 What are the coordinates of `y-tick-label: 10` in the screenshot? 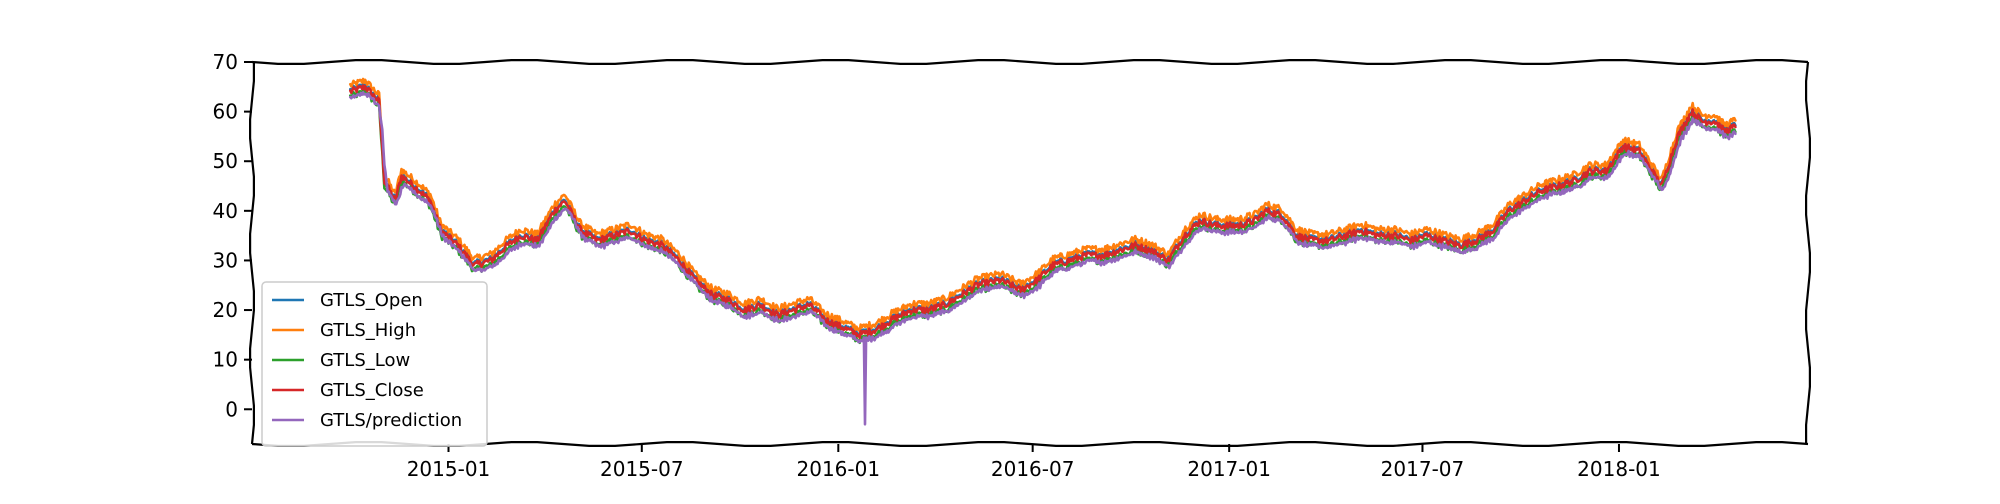 It's located at (225, 360).